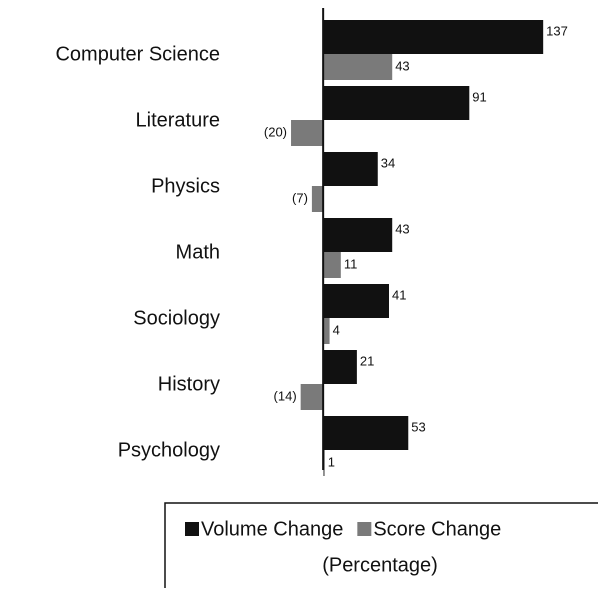 Image resolution: width=598 pixels, height=593 pixels. I want to click on value-label: 137, so click(557, 30).